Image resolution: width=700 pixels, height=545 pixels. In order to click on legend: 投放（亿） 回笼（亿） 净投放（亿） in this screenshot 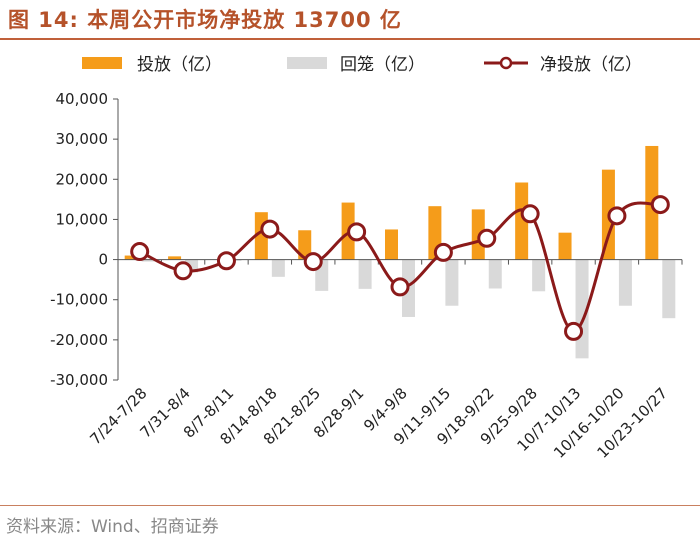, I will do `click(362, 65)`.